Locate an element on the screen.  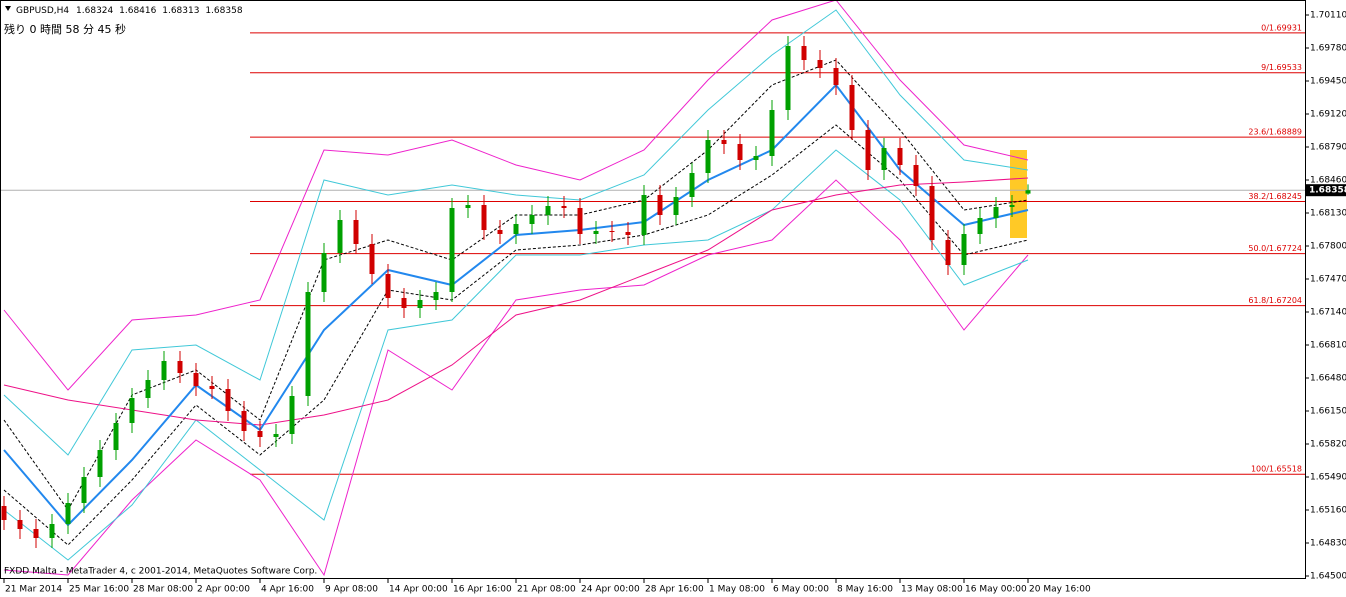
x-tick-label: 13 May 08:00 is located at coordinates (932, 590).